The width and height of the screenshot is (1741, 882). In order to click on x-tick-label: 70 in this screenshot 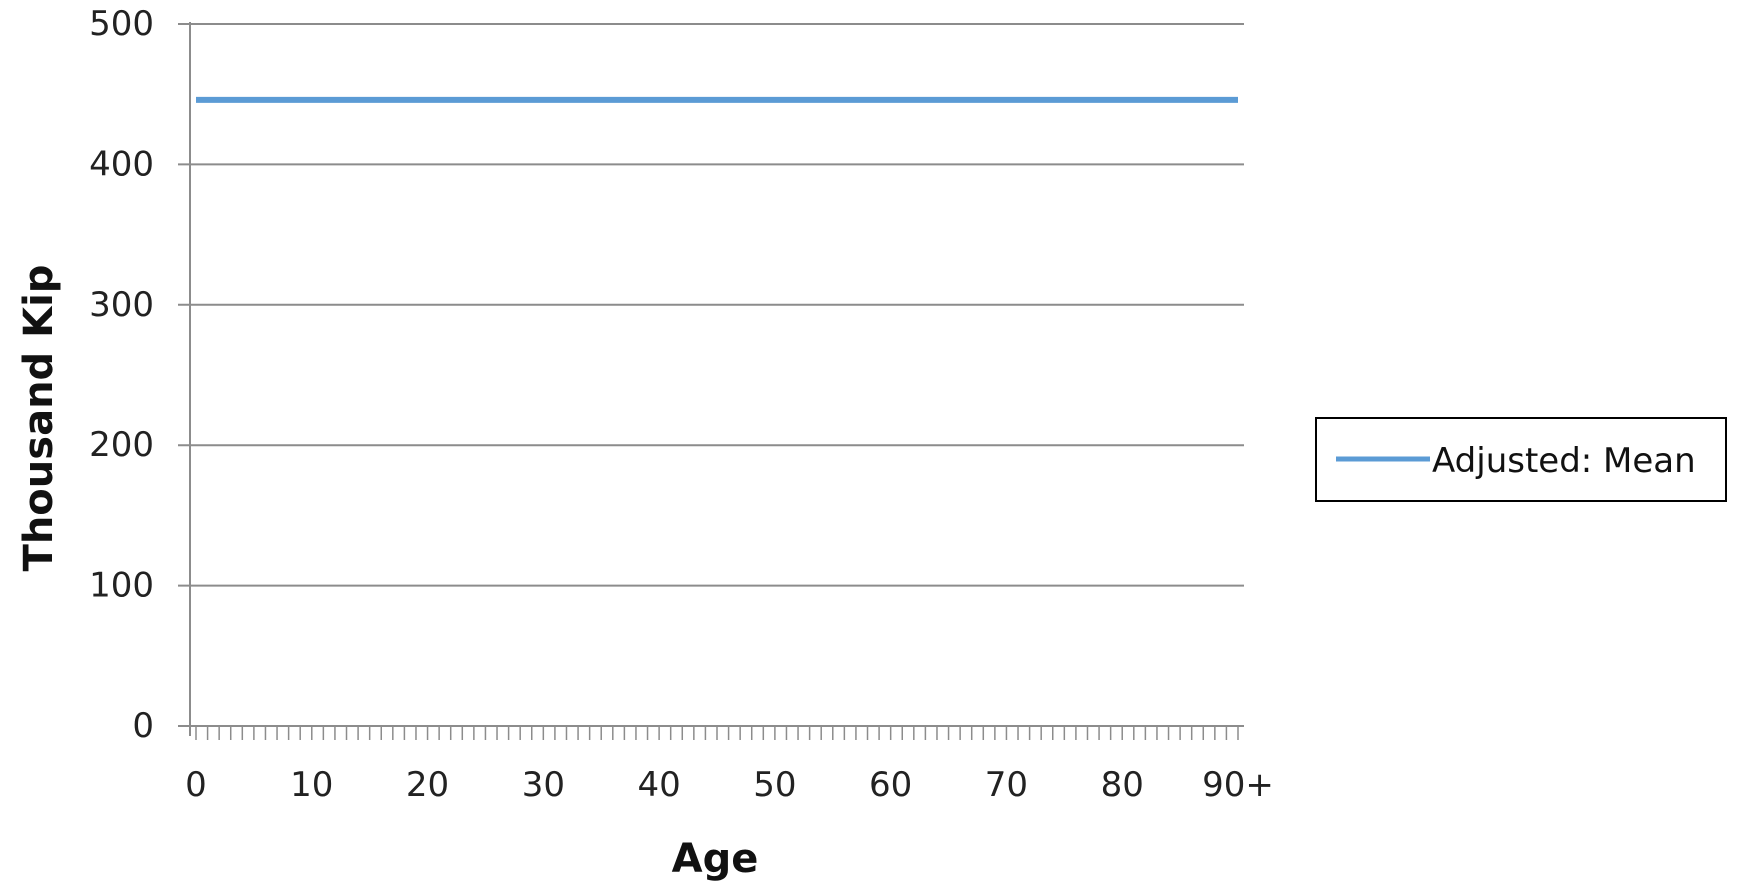, I will do `click(1006, 785)`.